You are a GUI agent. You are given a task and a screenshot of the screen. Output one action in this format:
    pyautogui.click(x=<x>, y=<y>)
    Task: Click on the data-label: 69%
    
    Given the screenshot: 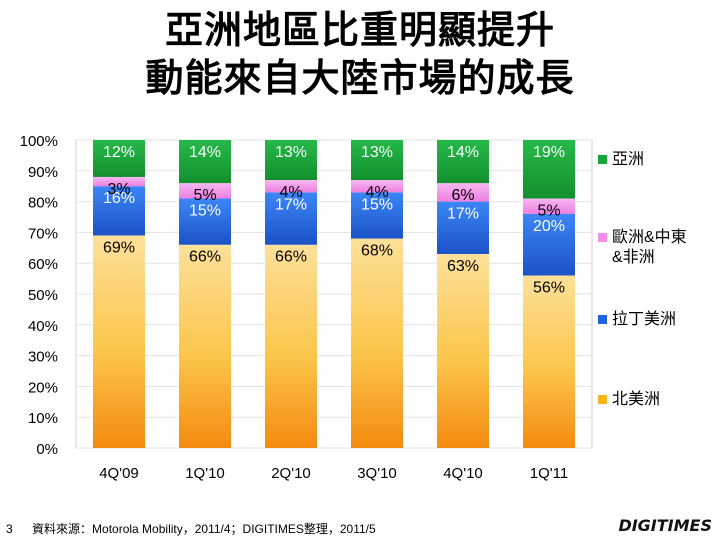 What is the action you would take?
    pyautogui.click(x=119, y=247)
    